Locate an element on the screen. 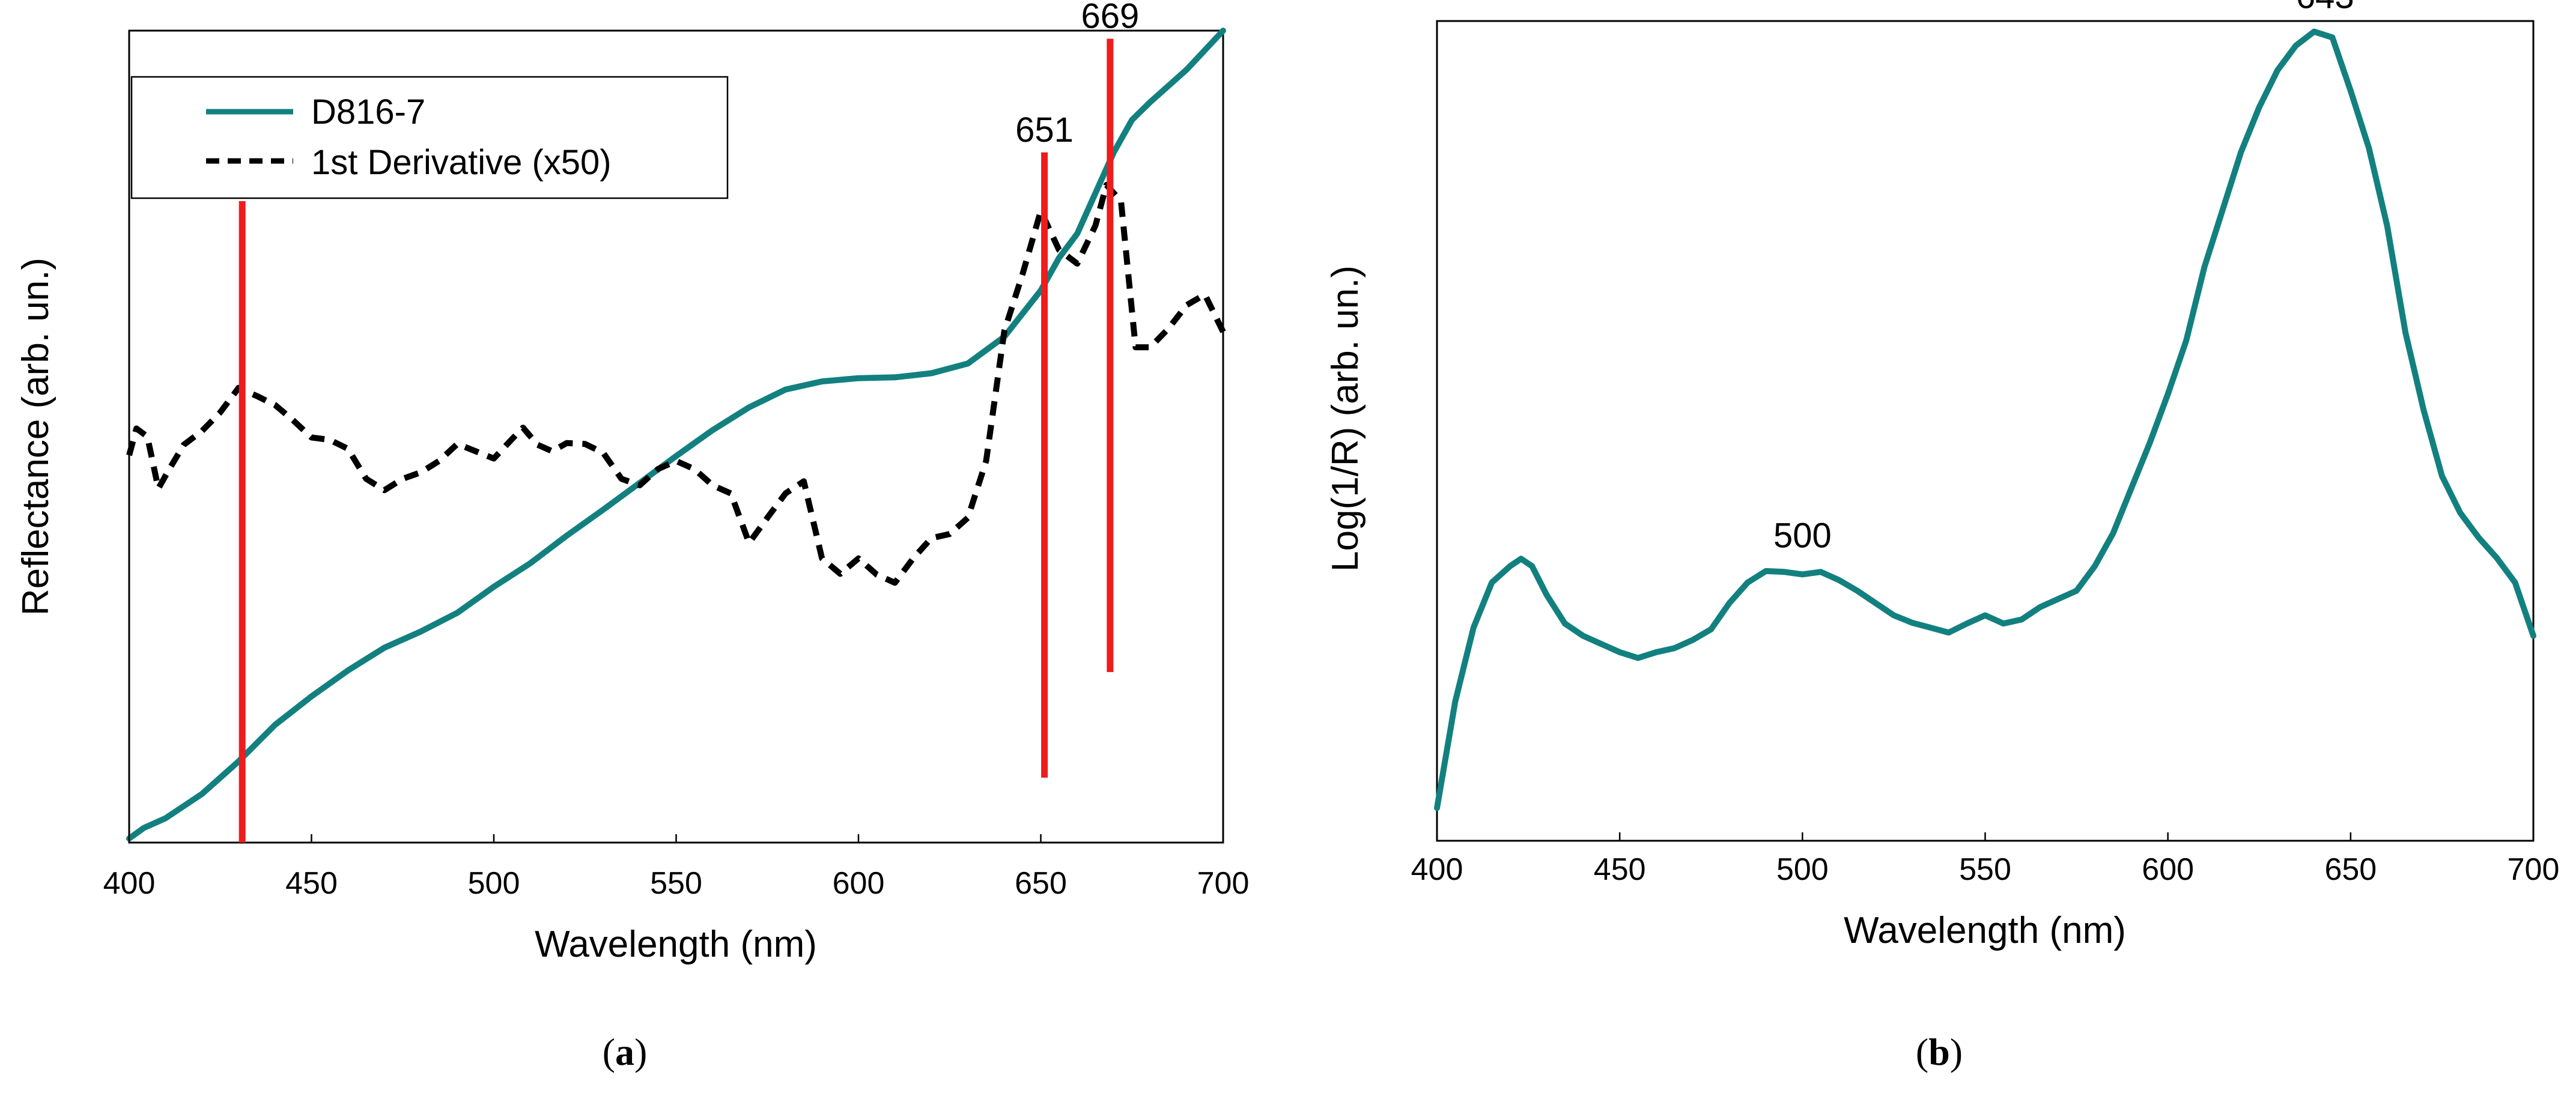 The image size is (2576, 1093). panel-label-a: (a) is located at coordinates (625, 1052).